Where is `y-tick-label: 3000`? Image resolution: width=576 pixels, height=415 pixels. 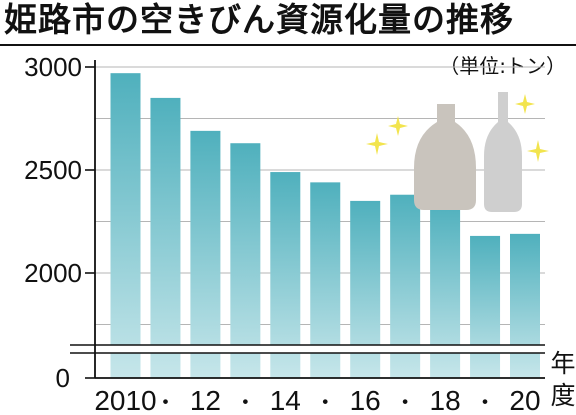
y-tick-label: 3000 is located at coordinates (53, 67).